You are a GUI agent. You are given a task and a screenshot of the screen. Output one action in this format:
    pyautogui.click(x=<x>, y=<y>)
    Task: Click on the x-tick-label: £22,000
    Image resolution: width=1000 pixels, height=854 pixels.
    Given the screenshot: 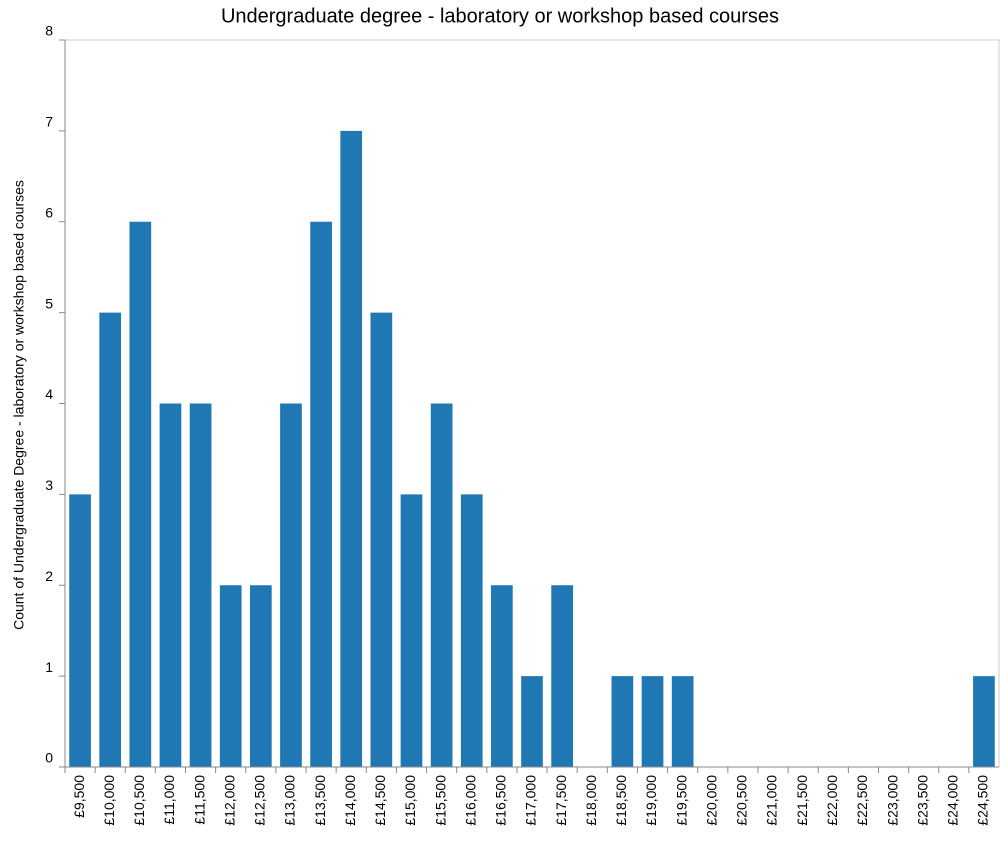 What is the action you would take?
    pyautogui.click(x=832, y=800)
    